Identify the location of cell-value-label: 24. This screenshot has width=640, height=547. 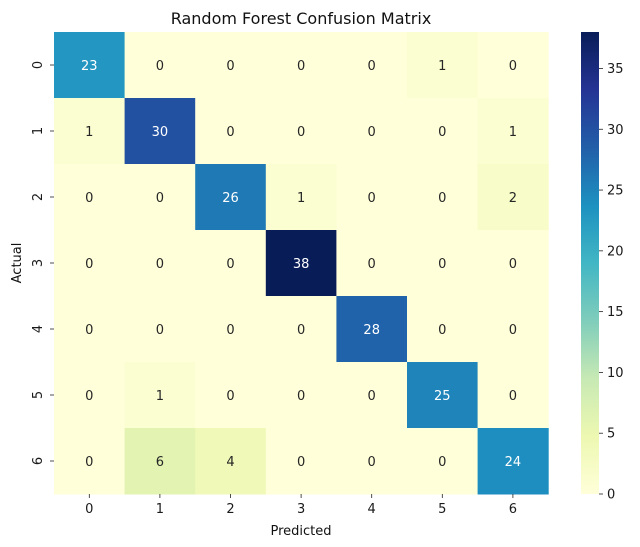
(513, 462).